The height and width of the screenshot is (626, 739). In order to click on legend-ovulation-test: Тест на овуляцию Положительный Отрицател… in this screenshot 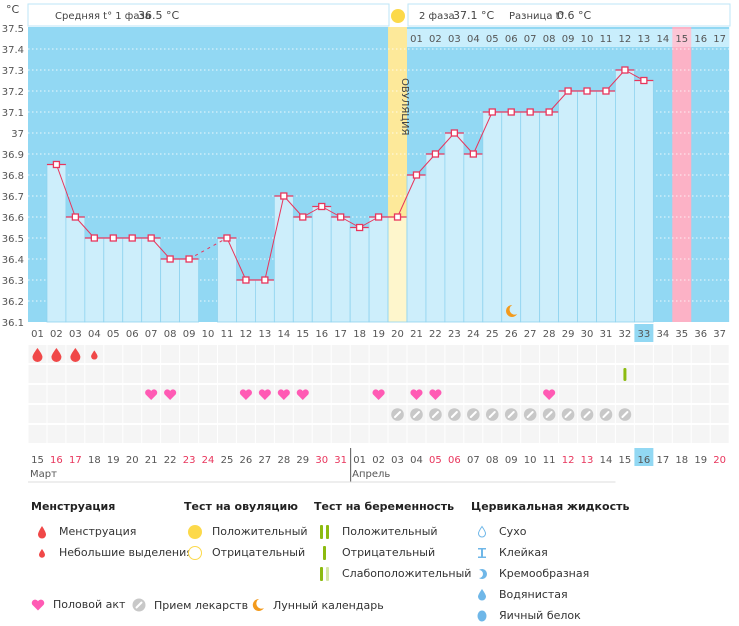, I will do `click(246, 531)`.